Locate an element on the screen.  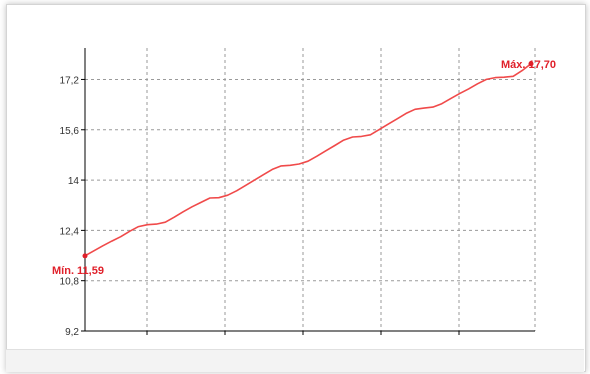
y-tick-label: 14 is located at coordinates (74, 181).